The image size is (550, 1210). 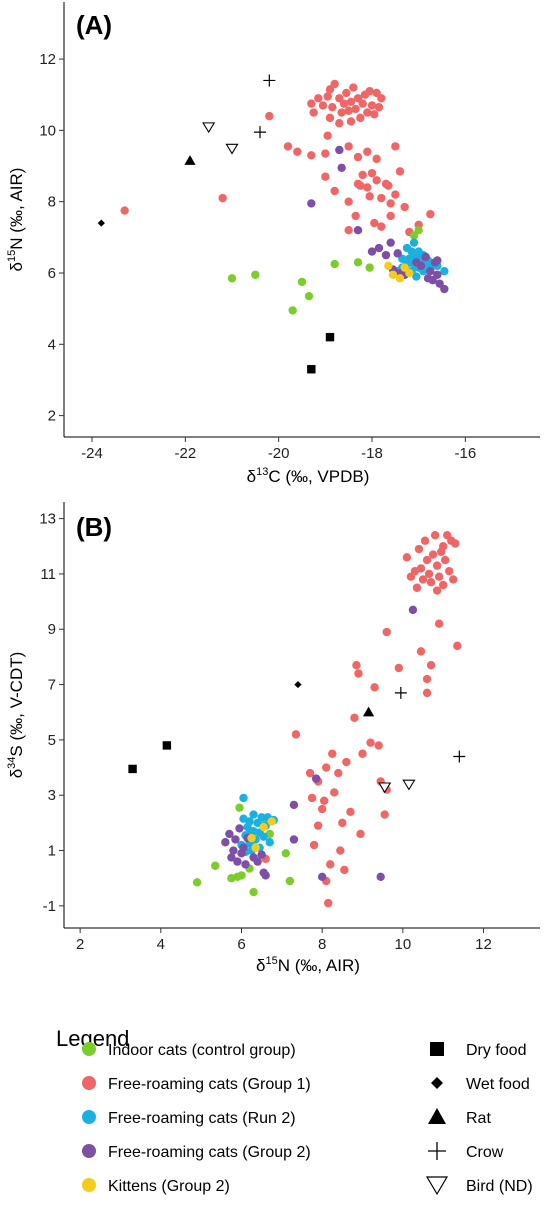 What do you see at coordinates (397, 786) in the screenshot?
I see `series-bird-nd-` at bounding box center [397, 786].